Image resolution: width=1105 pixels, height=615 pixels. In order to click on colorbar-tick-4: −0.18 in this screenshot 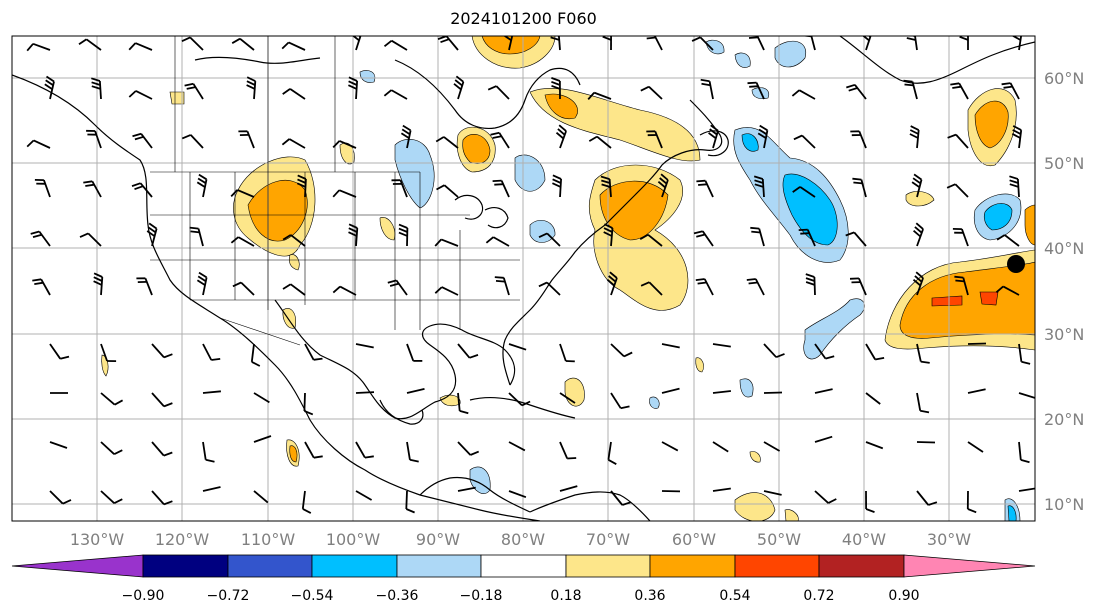, I will do `click(481, 596)`.